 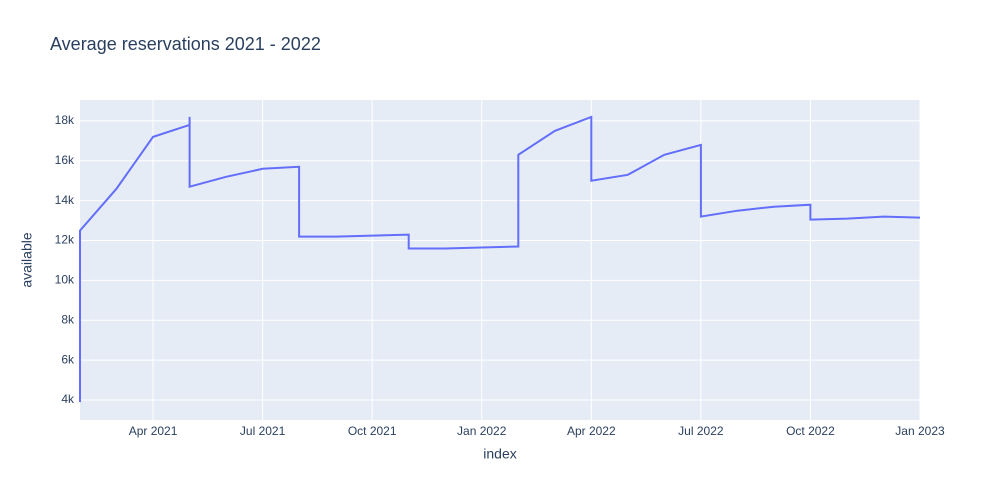 I want to click on chart-title: Average reservations 2021 - 2022, so click(x=185, y=44).